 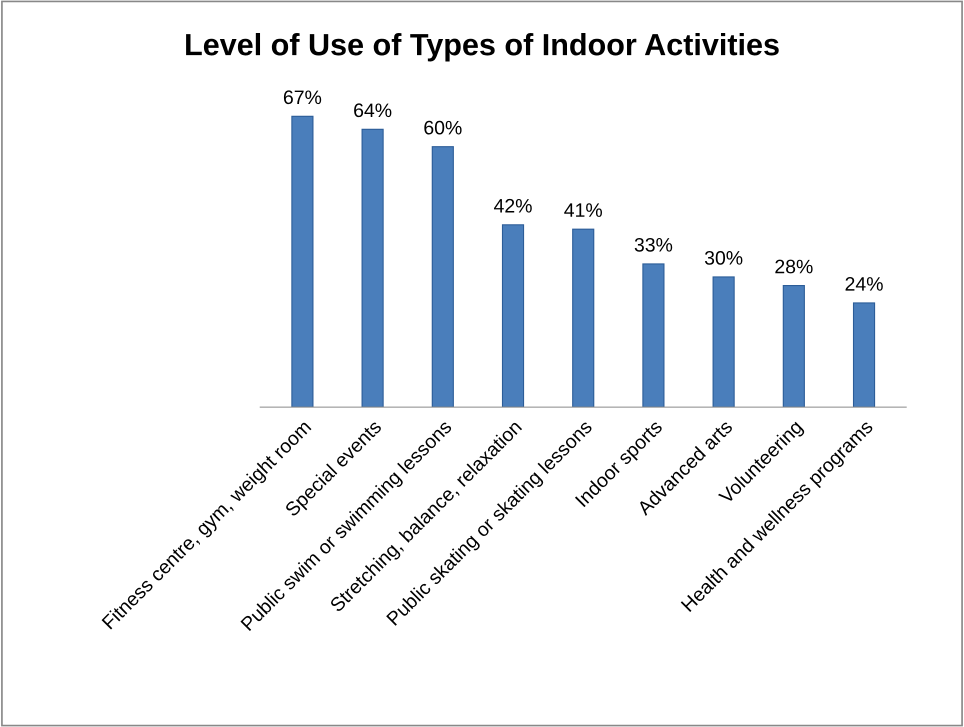 I want to click on data-label: 28%, so click(x=794, y=267).